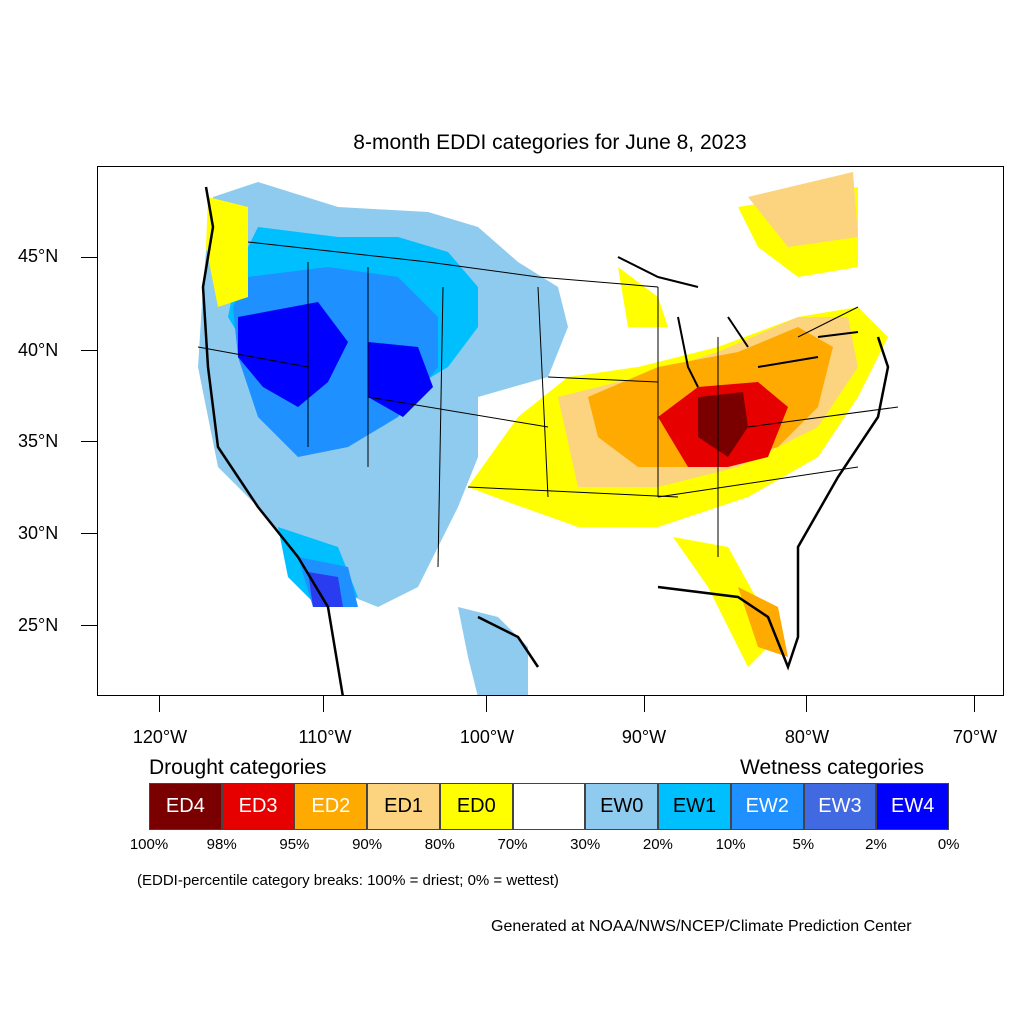 This screenshot has height=1024, width=1024. What do you see at coordinates (38, 350) in the screenshot?
I see `lat-label-40: 40°N` at bounding box center [38, 350].